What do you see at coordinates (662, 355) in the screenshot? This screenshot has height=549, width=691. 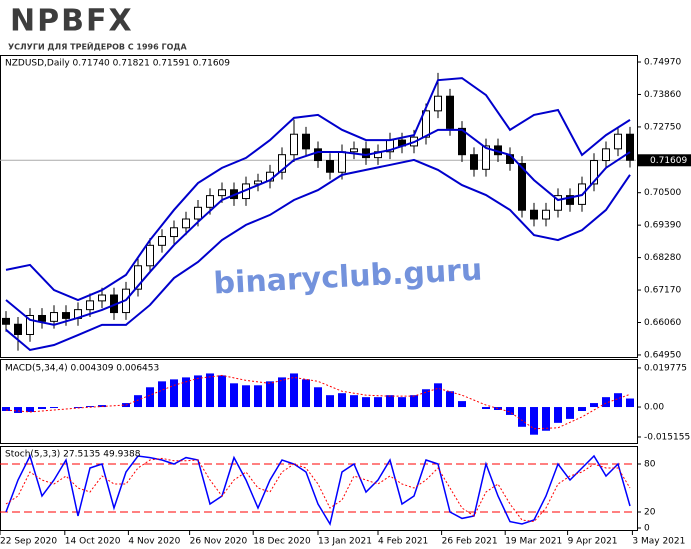 I see `y-tick-label: 0.64950` at bounding box center [662, 355].